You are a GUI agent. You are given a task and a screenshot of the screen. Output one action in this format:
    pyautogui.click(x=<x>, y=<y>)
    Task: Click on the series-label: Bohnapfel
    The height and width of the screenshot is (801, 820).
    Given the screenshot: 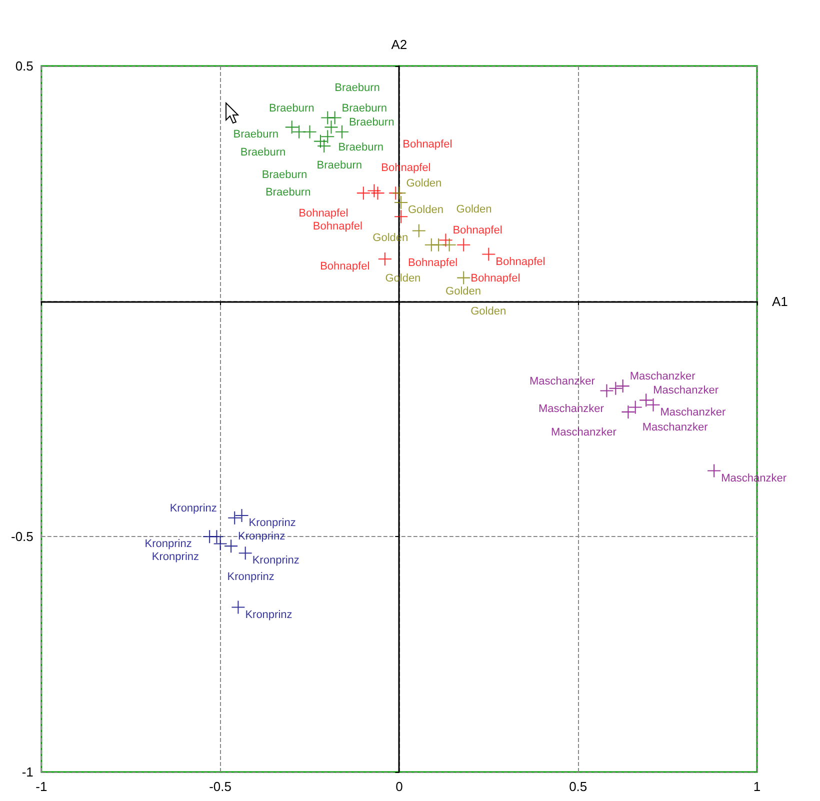 What is the action you would take?
    pyautogui.click(x=521, y=262)
    